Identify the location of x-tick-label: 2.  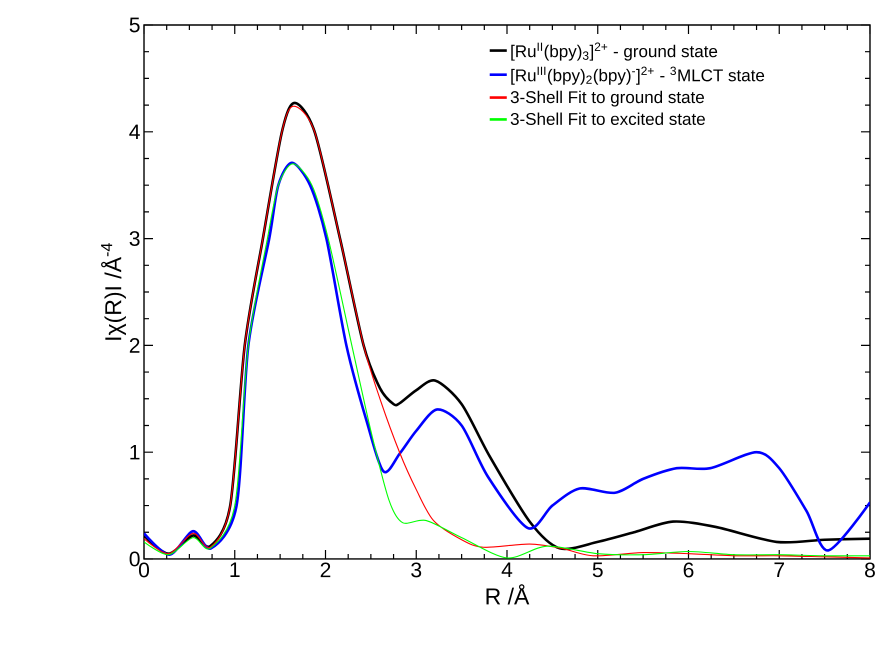
(325, 570).